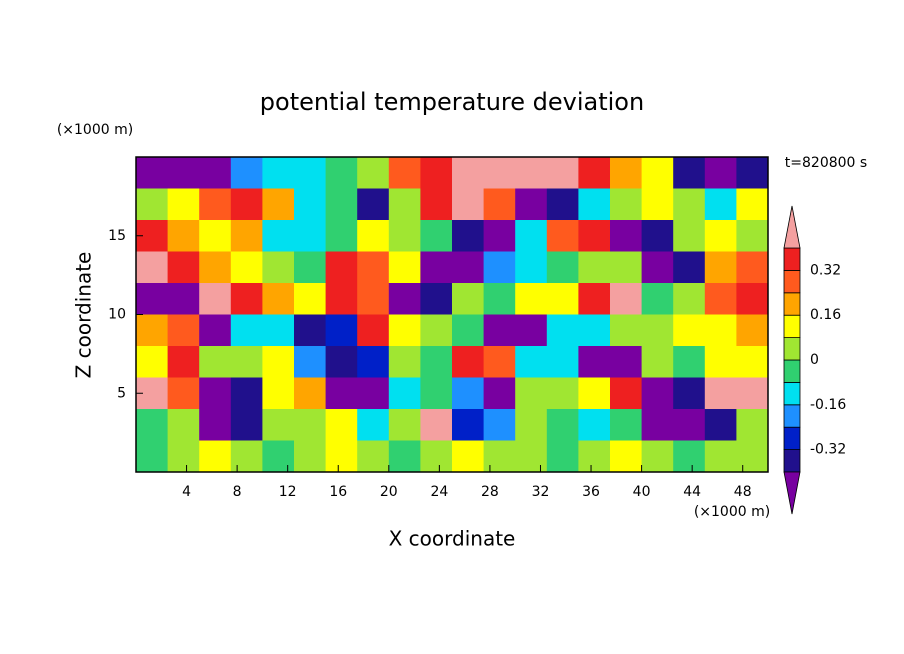 Image resolution: width=904 pixels, height=654 pixels. What do you see at coordinates (117, 236) in the screenshot?
I see `y-tick-label: 15` at bounding box center [117, 236].